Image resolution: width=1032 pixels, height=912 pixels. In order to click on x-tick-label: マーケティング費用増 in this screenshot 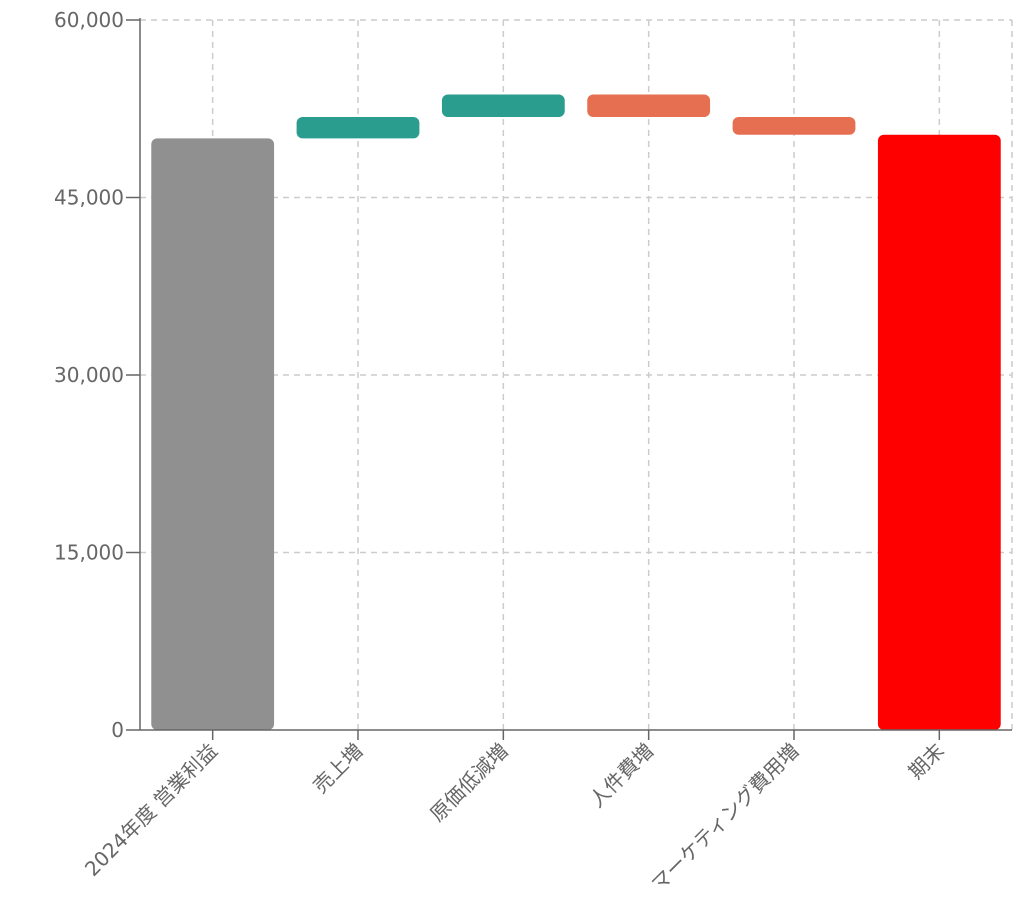, I will do `click(724, 817)`.